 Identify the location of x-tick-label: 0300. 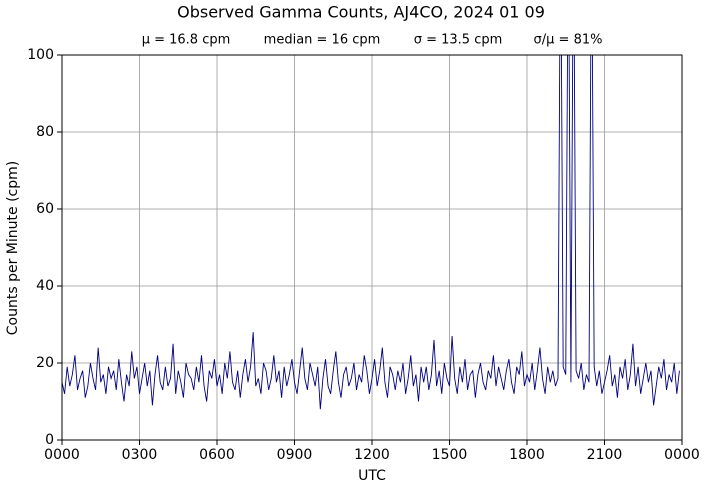
(140, 455).